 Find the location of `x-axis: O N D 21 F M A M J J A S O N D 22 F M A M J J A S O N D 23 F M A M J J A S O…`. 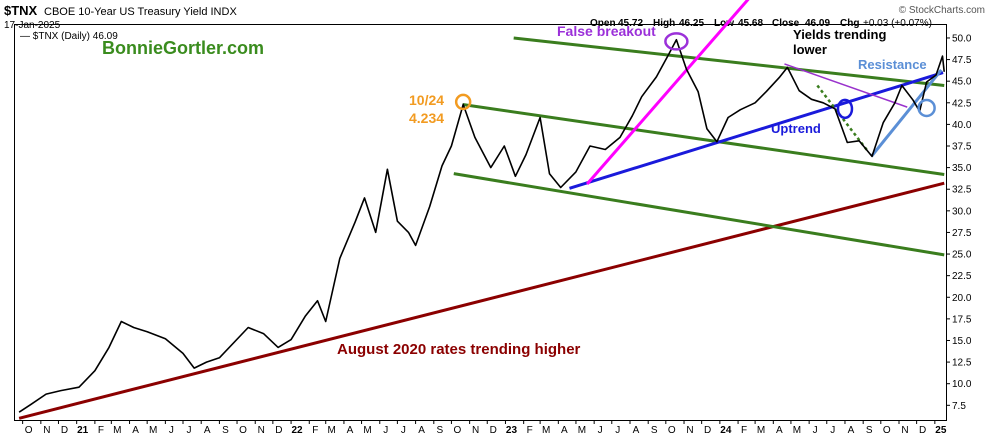

x-axis: O N D 21 F M A M J J A S O N D 22 F M A M J J A S O N D 23 F M A M J J A S O… is located at coordinates (484, 428).